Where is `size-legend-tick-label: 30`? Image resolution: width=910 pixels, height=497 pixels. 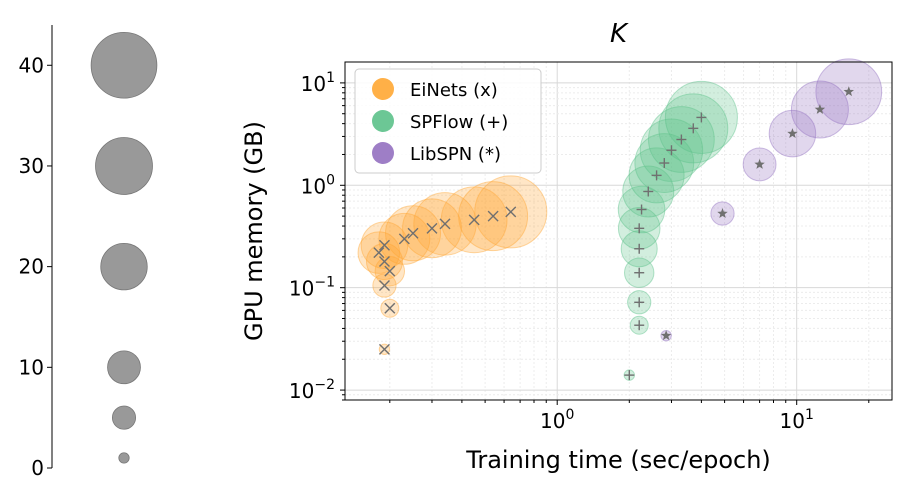
size-legend-tick-label: 30 is located at coordinates (31, 166).